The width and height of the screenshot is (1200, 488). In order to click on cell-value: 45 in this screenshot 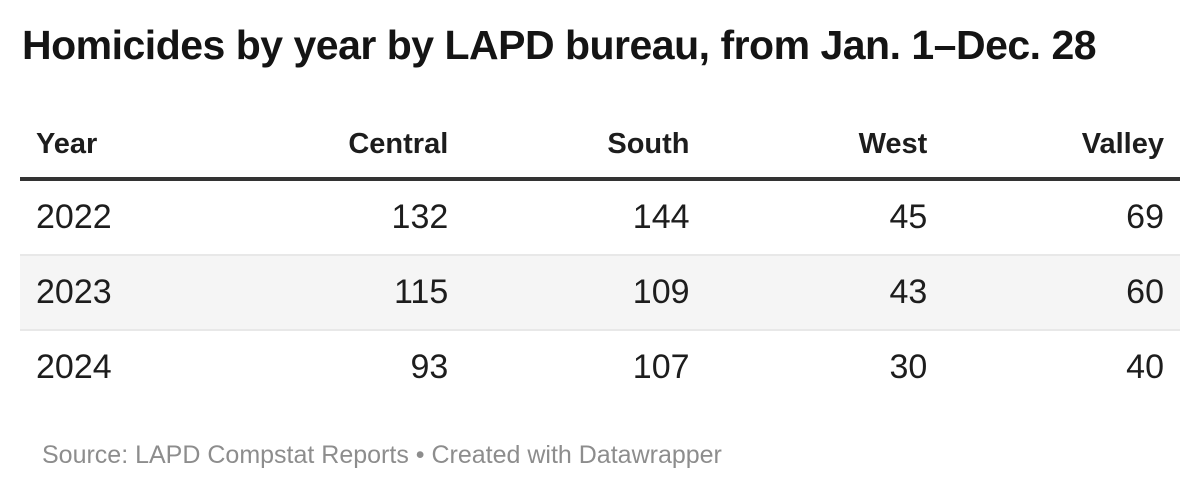, I will do `click(824, 217)`.